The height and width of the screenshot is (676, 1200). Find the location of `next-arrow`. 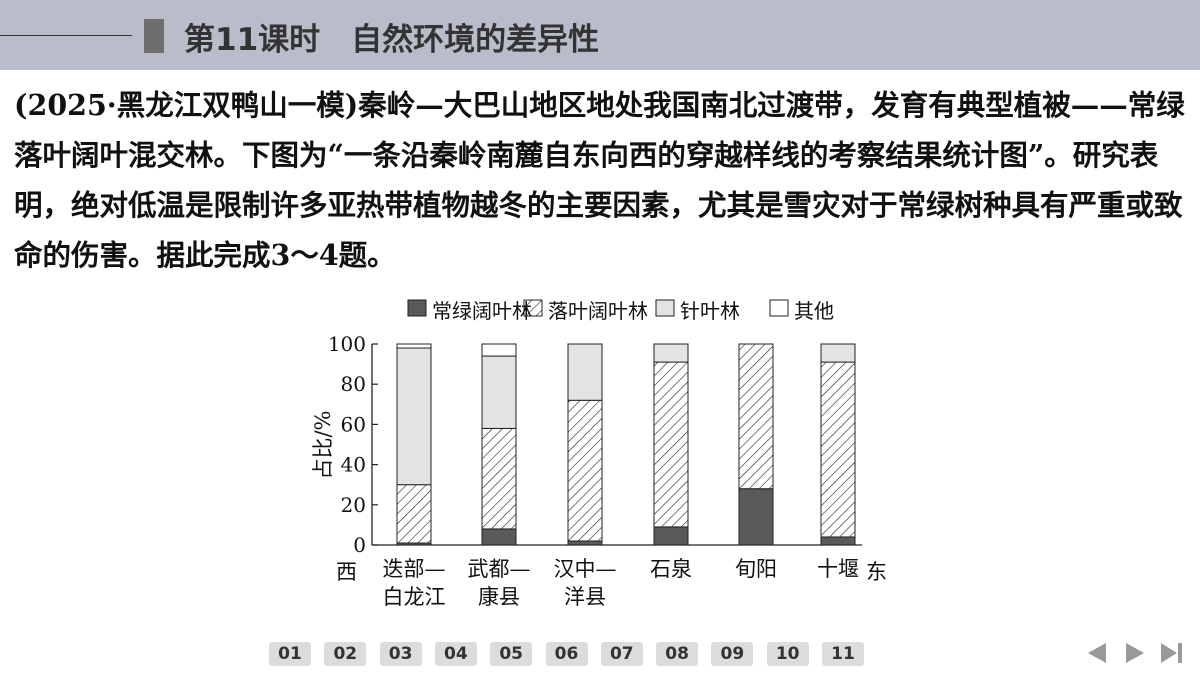

next-arrow is located at coordinates (1135, 653).